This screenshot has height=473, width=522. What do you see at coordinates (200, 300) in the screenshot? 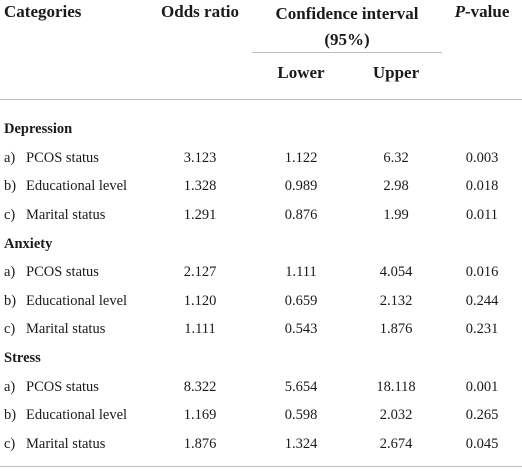
I see `cell-odds-ratio: 1.120` at bounding box center [200, 300].